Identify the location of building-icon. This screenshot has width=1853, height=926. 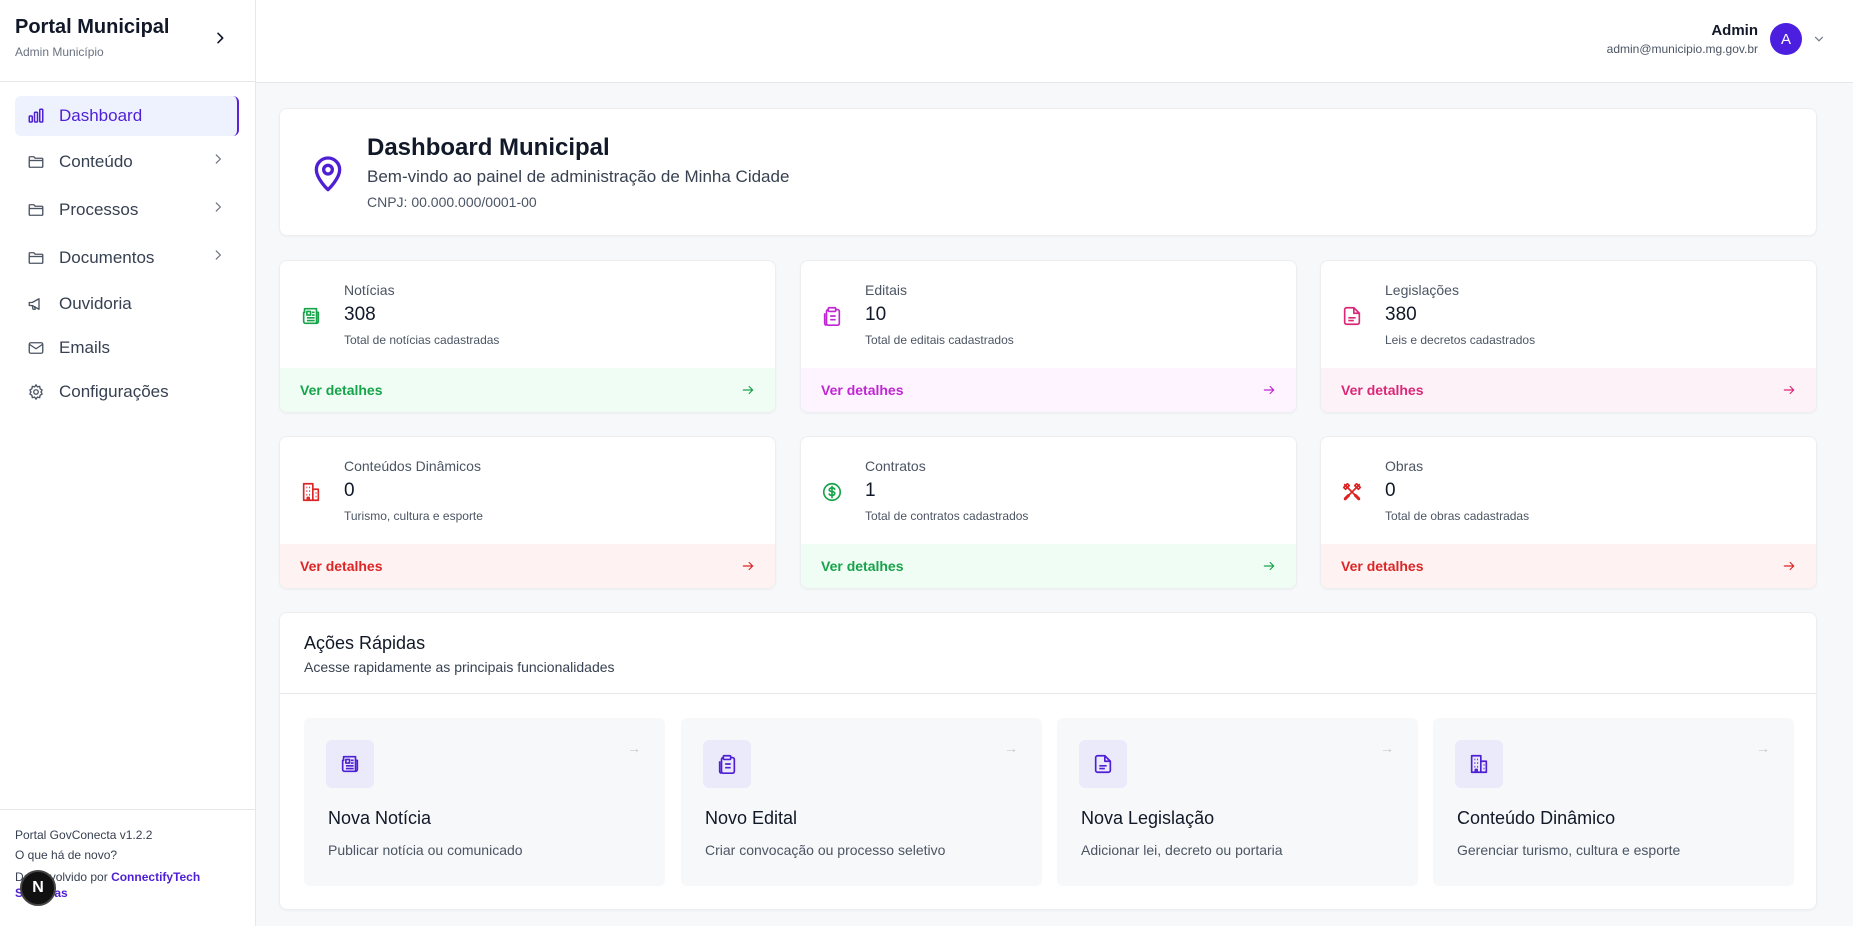
(311, 492).